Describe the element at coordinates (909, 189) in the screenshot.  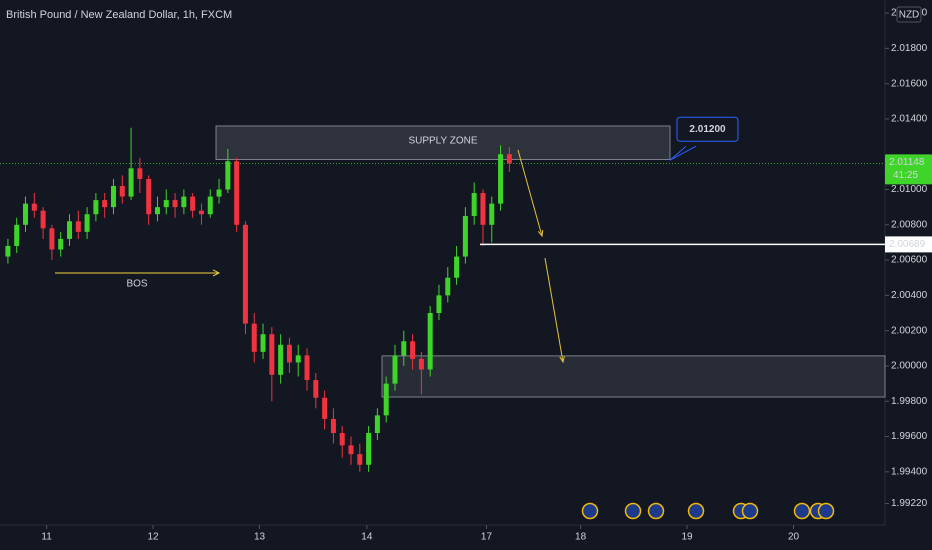
I see `y-tick-label: 2.01000` at that location.